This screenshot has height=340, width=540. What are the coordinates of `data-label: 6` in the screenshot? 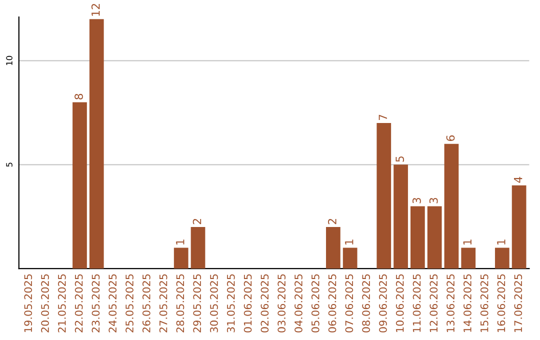 It's located at (450, 138).